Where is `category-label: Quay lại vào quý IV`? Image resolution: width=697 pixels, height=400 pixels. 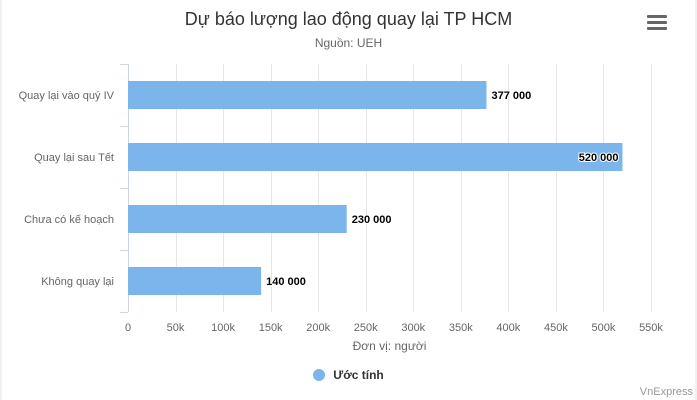 category-label: Quay lại vào quý IV is located at coordinates (67, 96).